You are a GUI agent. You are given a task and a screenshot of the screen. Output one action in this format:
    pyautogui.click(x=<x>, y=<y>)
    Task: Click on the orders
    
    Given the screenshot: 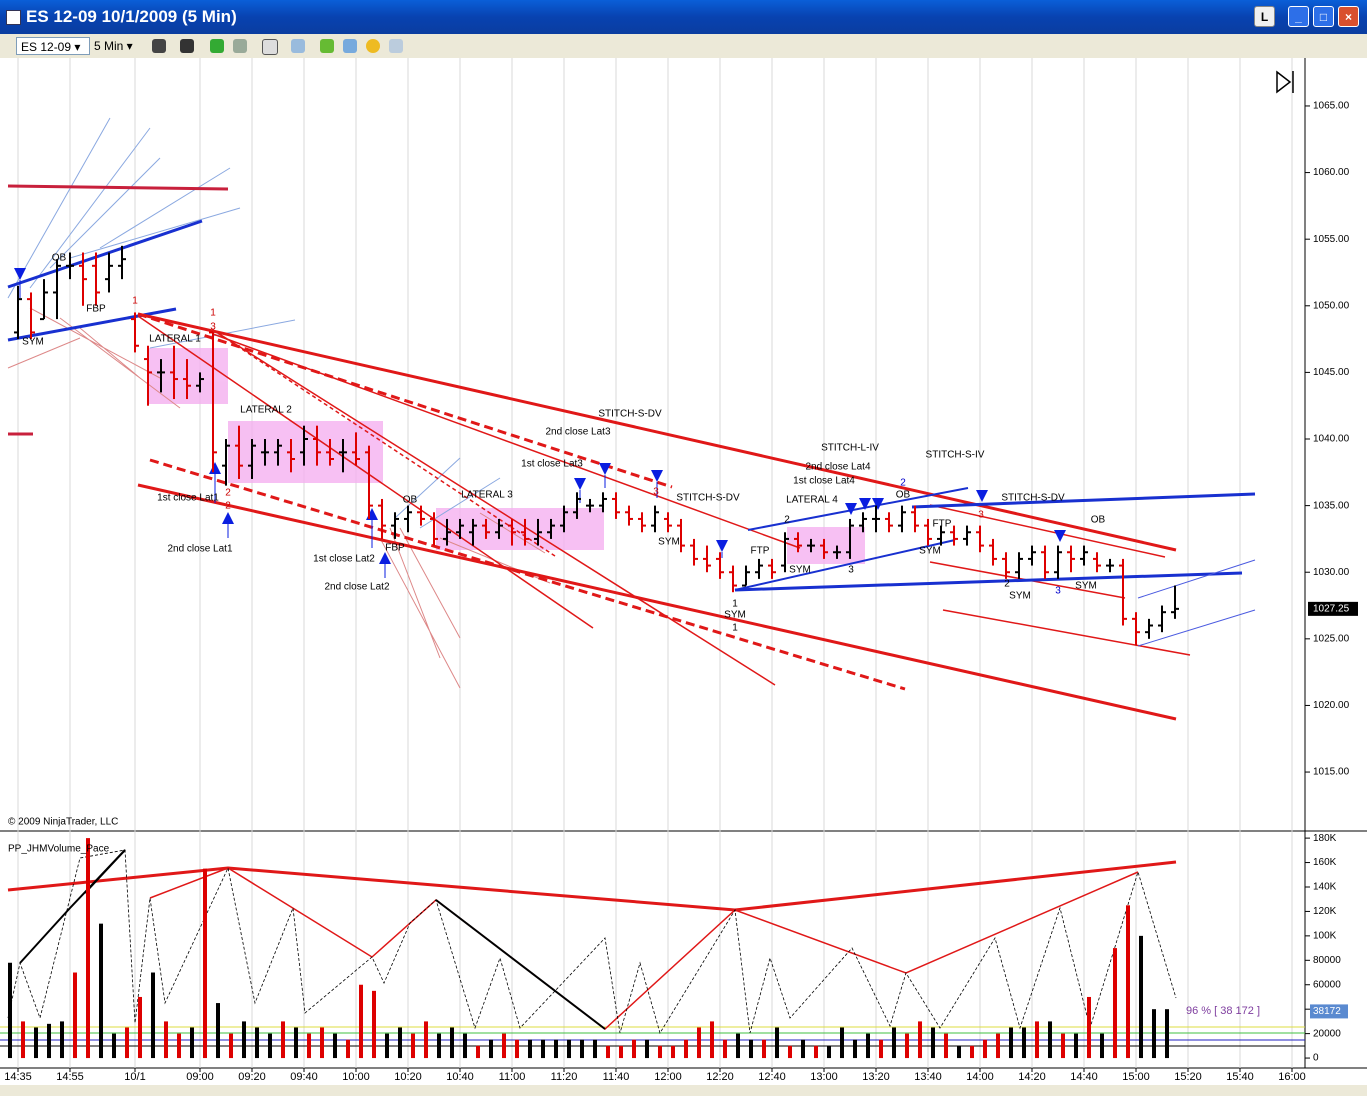 What is the action you would take?
    pyautogui.click(x=373, y=46)
    